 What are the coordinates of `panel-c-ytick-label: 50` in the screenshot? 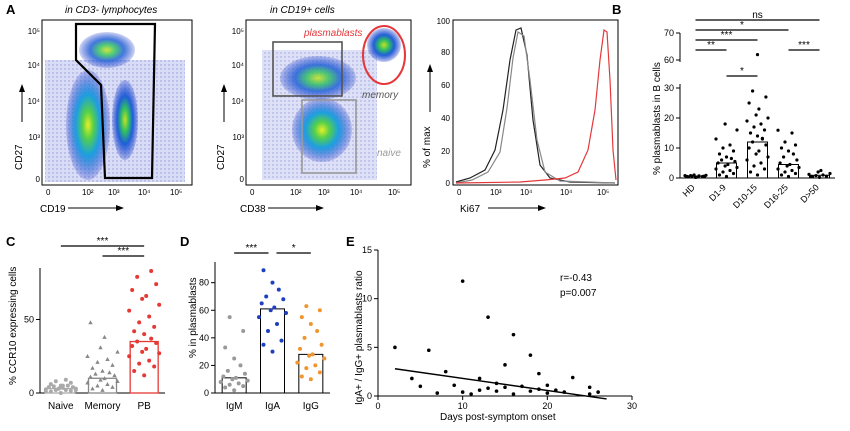 It's located at (29, 319).